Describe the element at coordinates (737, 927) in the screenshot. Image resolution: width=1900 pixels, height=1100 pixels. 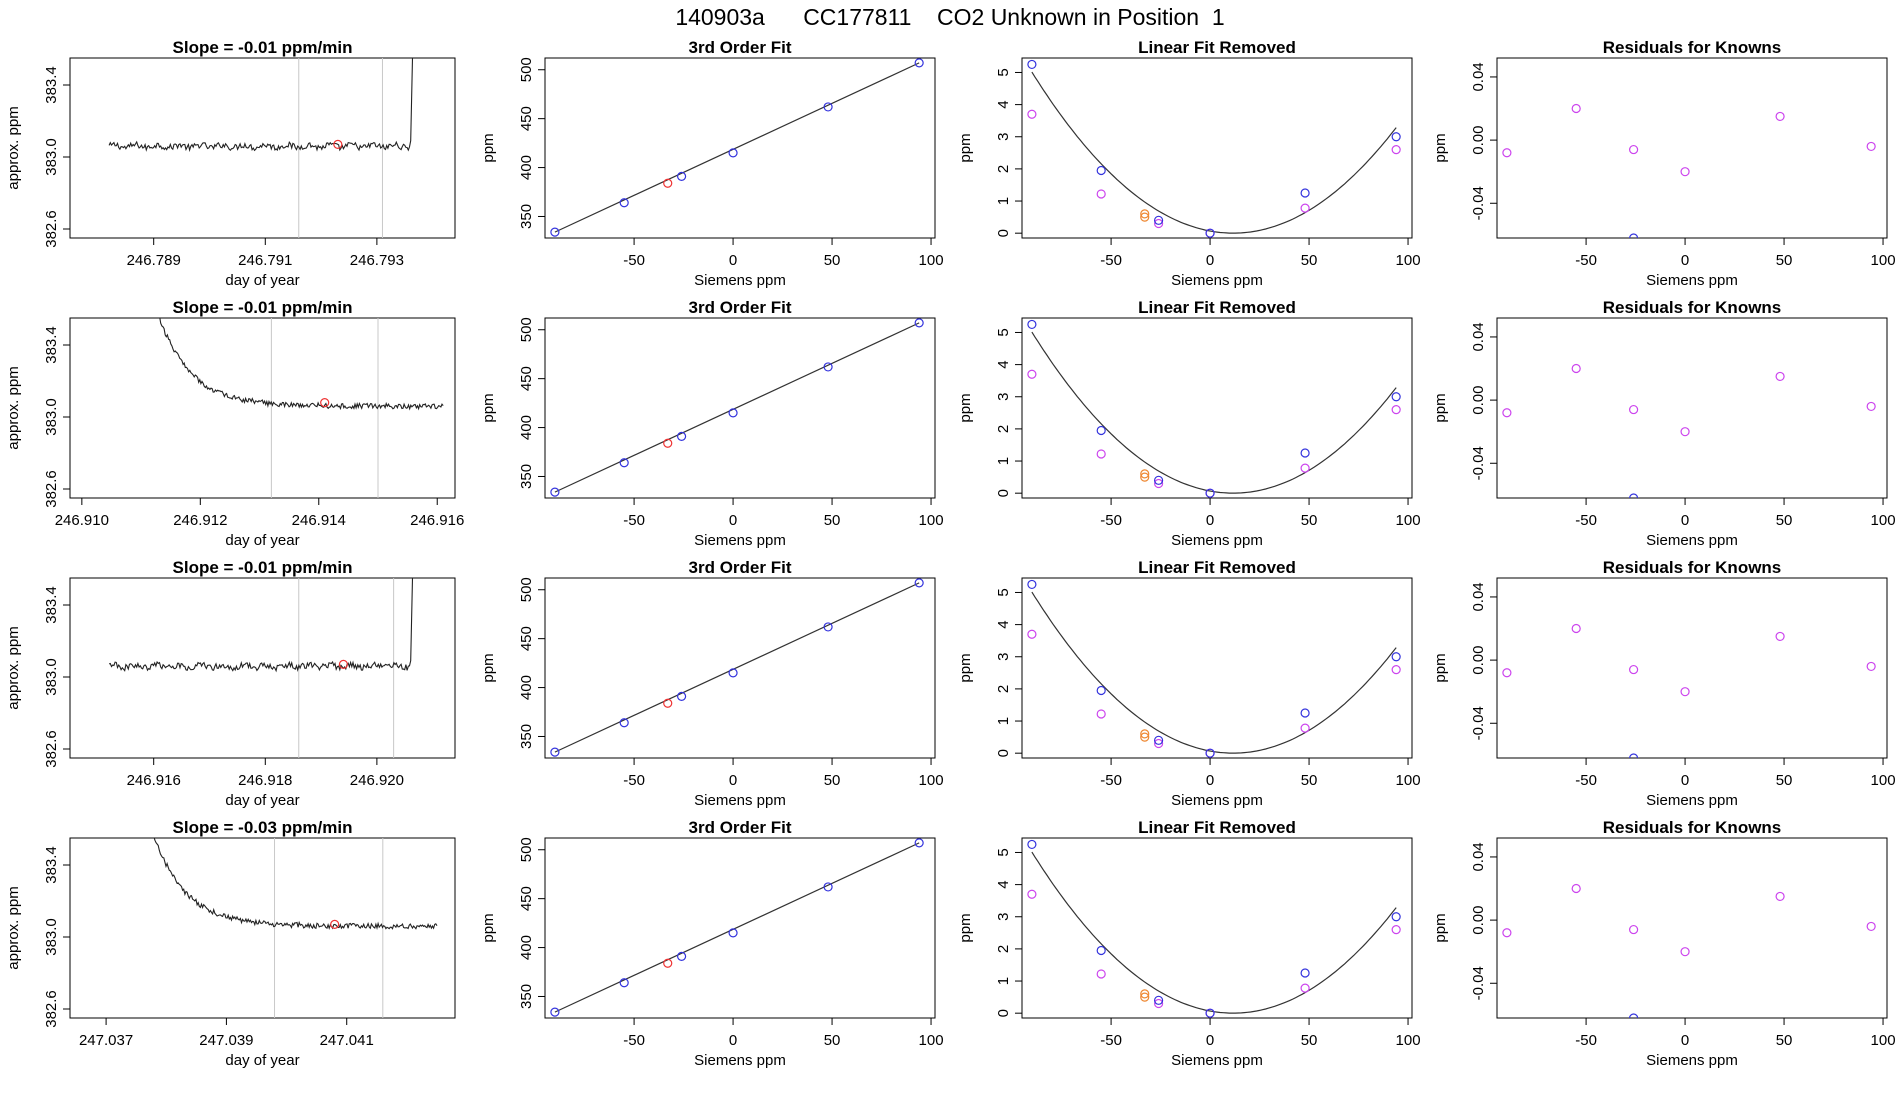
I see `fit-line` at that location.